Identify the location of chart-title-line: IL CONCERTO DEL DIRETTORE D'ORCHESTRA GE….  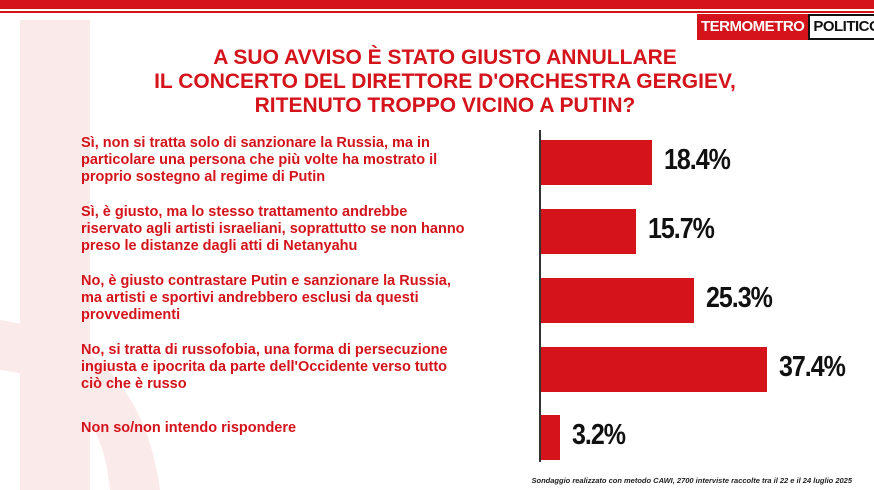
(445, 81).